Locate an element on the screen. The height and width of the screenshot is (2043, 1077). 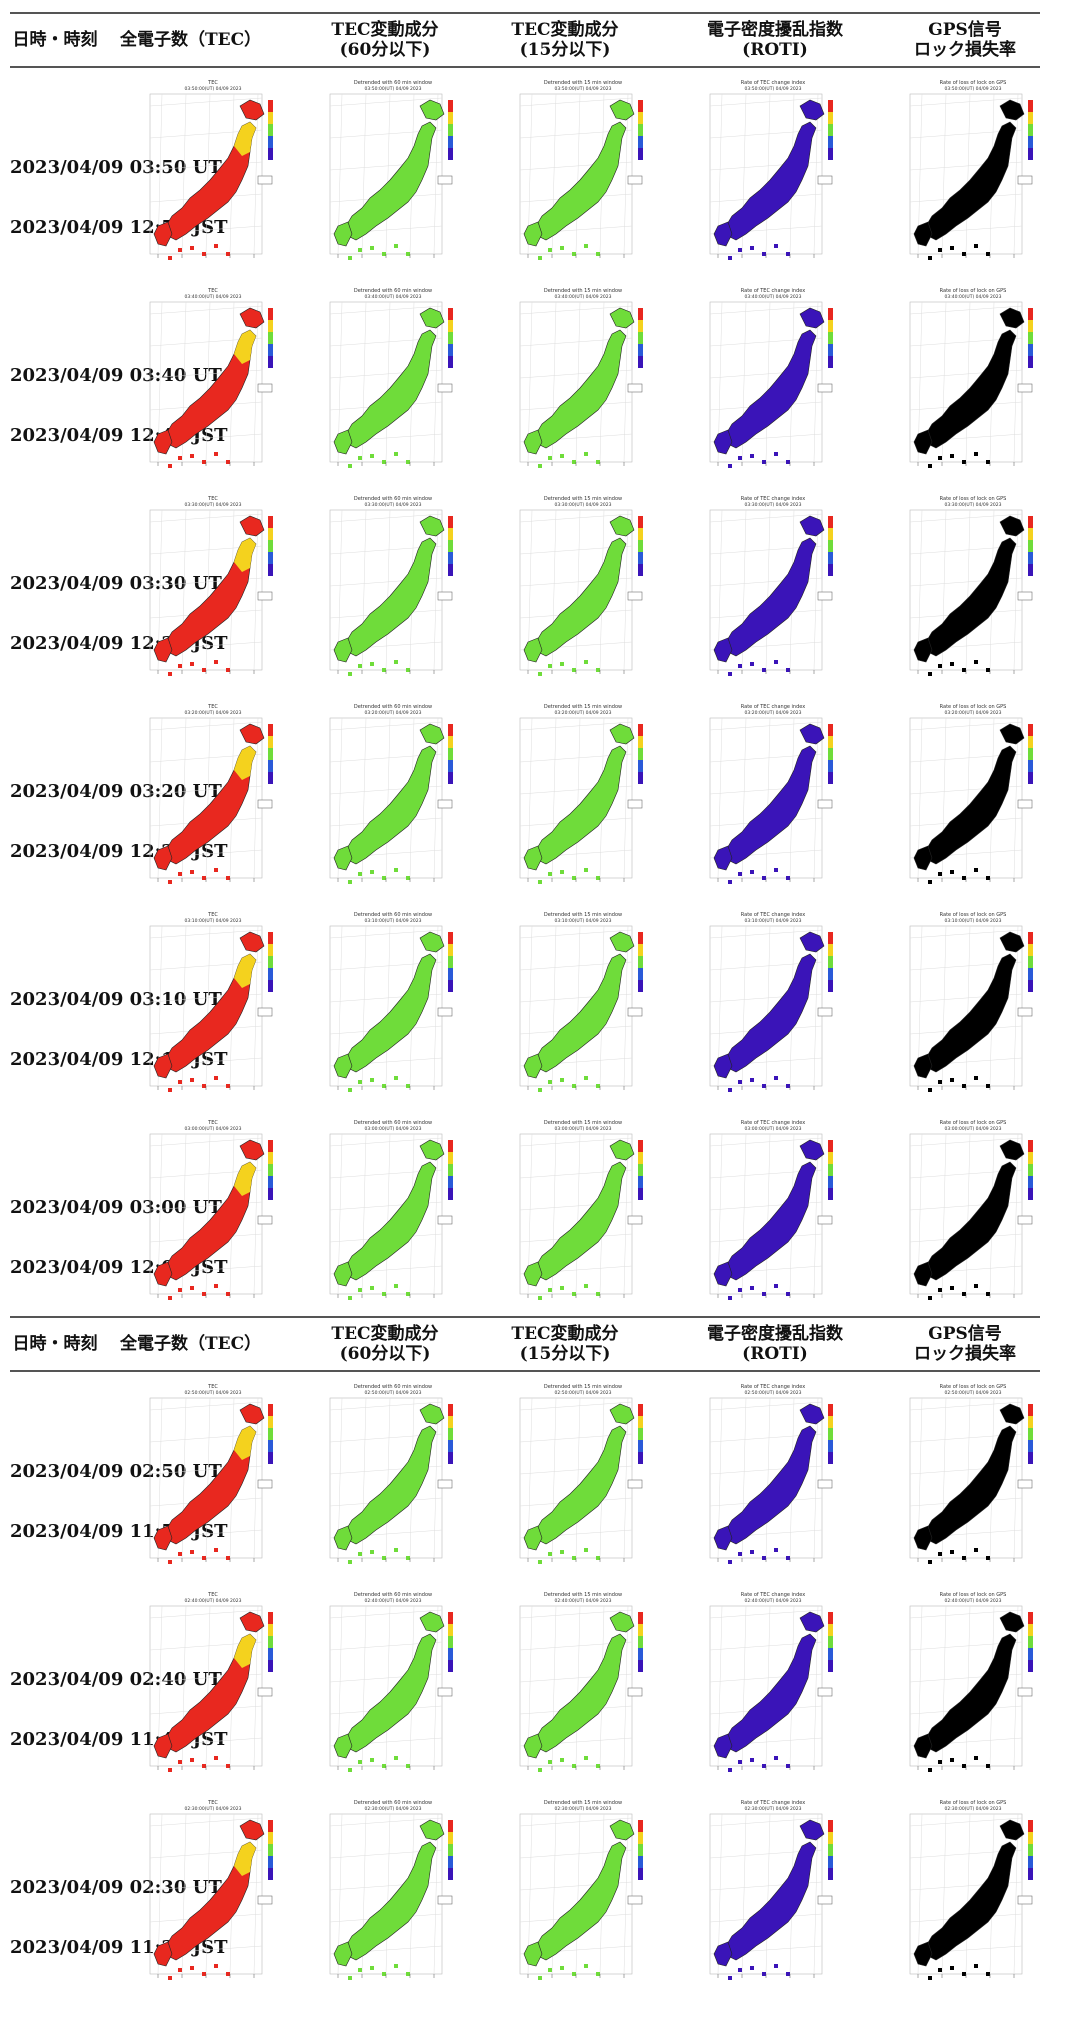
map-tec: TEC 03:40:00(UT) 04/09 2023 is located at coordinates (213, 384).